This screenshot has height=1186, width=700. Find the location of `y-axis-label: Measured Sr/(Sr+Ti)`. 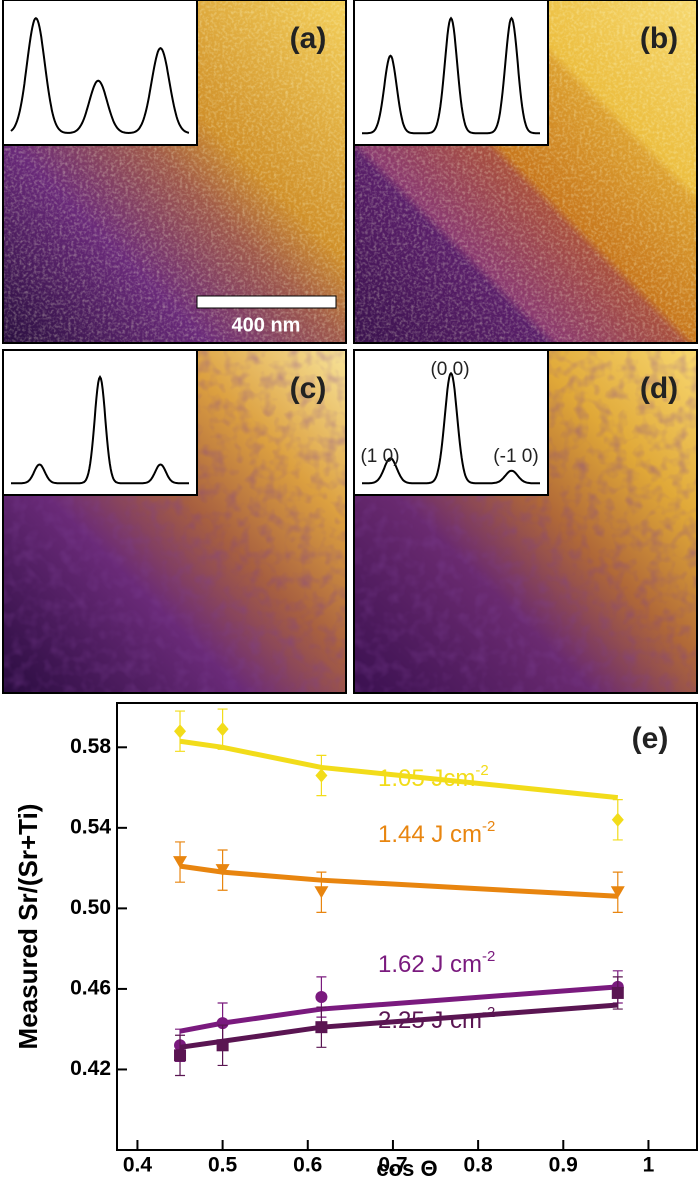

y-axis-label: Measured Sr/(Sr+Ti) is located at coordinates (28, 927).